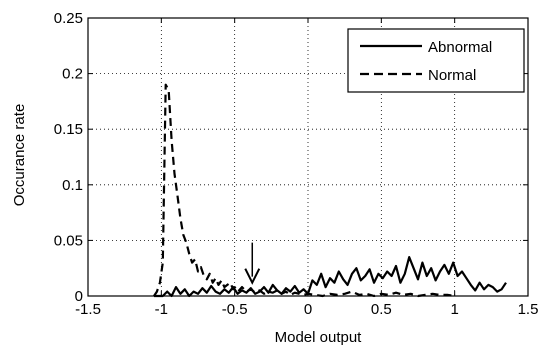  What do you see at coordinates (460, 47) in the screenshot?
I see `legend-label-abnormal: Abnormal` at bounding box center [460, 47].